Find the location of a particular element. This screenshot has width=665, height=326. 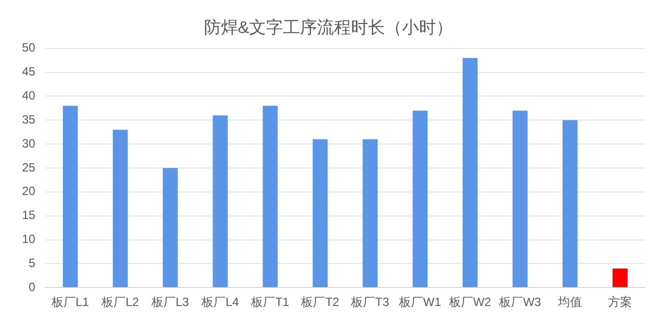

x-tick-label: 方案 is located at coordinates (620, 302).